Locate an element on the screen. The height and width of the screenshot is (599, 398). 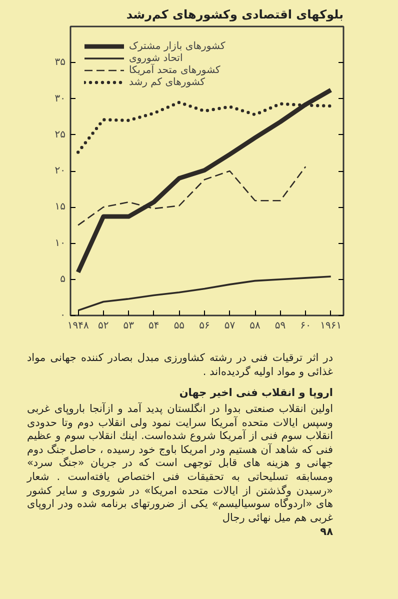
x-tick-label: ۵۵ is located at coordinates (179, 326).